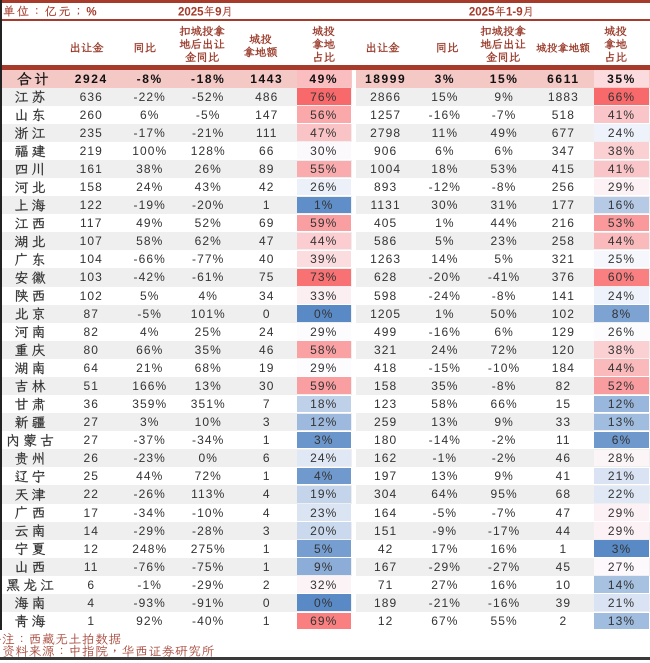  I want to click on svg-text: 1-9, so click(514, 12).